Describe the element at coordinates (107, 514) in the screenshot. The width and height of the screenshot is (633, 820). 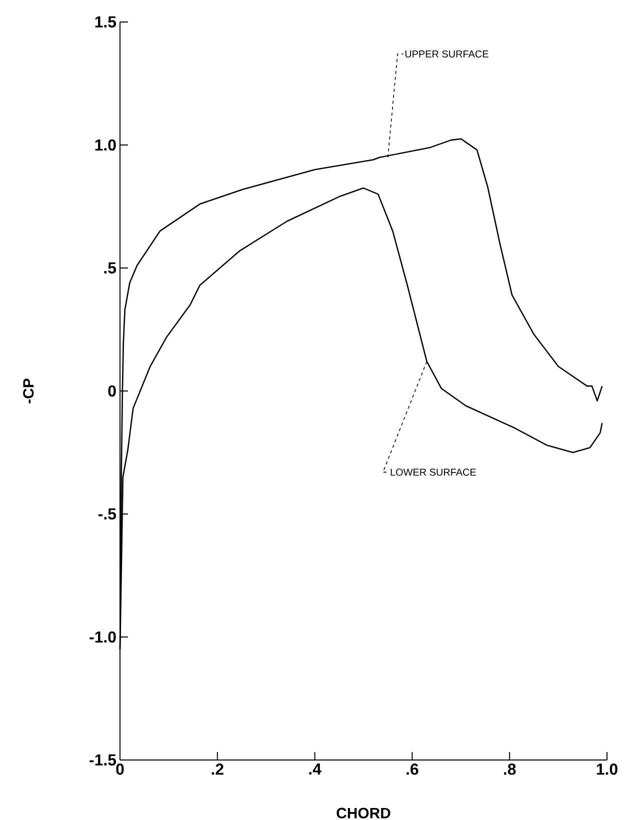
I see `y-tick-label: -.5` at that location.